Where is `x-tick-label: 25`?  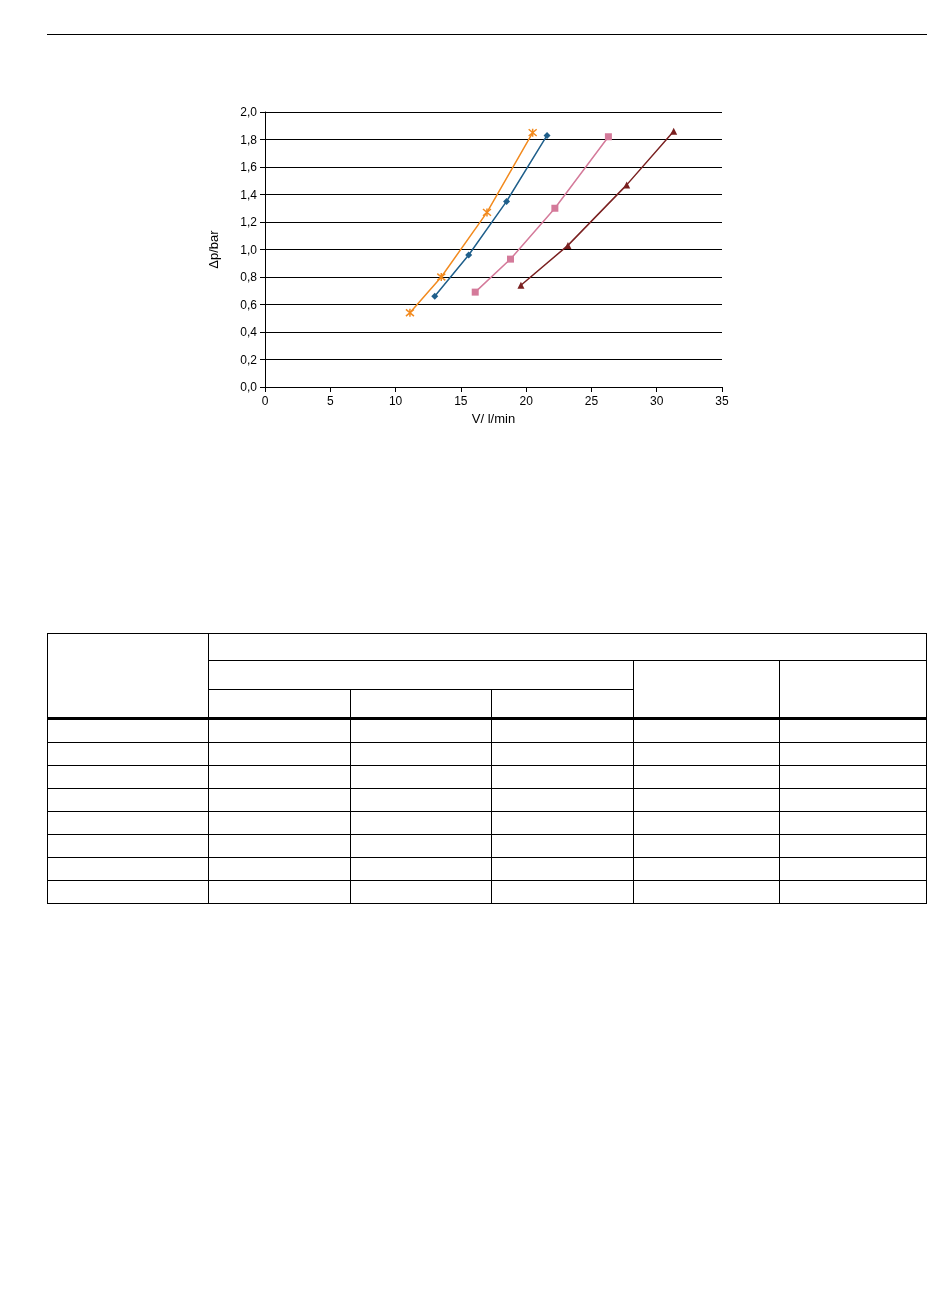 x-tick-label: 25 is located at coordinates (591, 401).